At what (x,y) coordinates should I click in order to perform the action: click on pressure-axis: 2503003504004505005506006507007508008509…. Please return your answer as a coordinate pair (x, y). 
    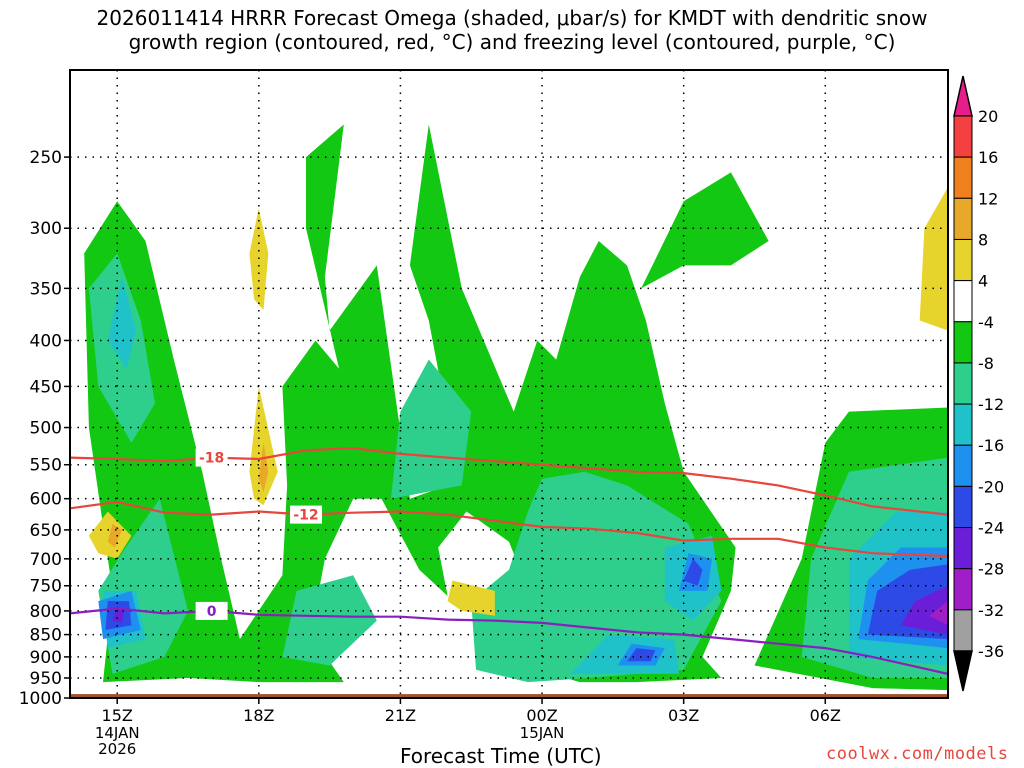
    Looking at the image, I should click on (44, 428).